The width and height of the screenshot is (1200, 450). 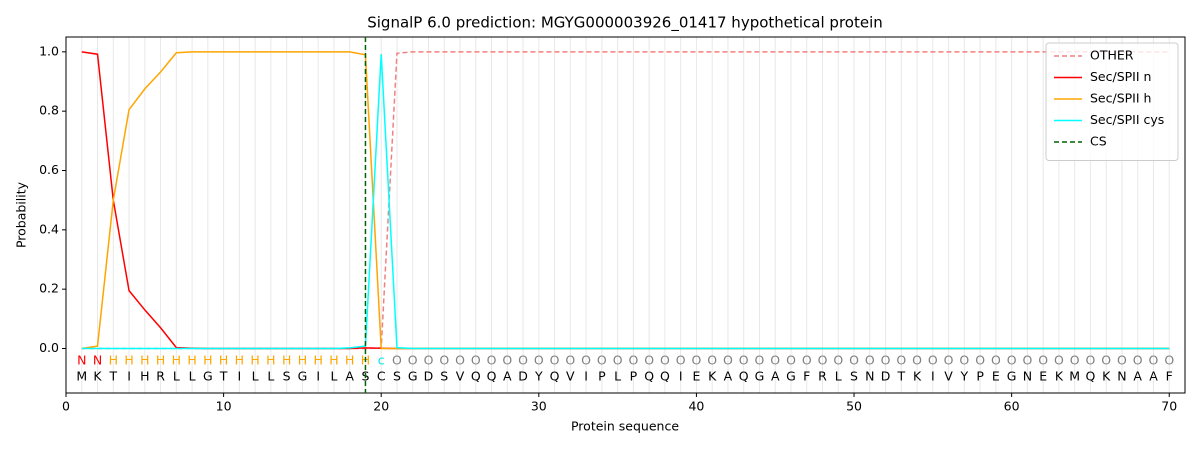 I want to click on x-tick-label: 10, so click(x=224, y=406).